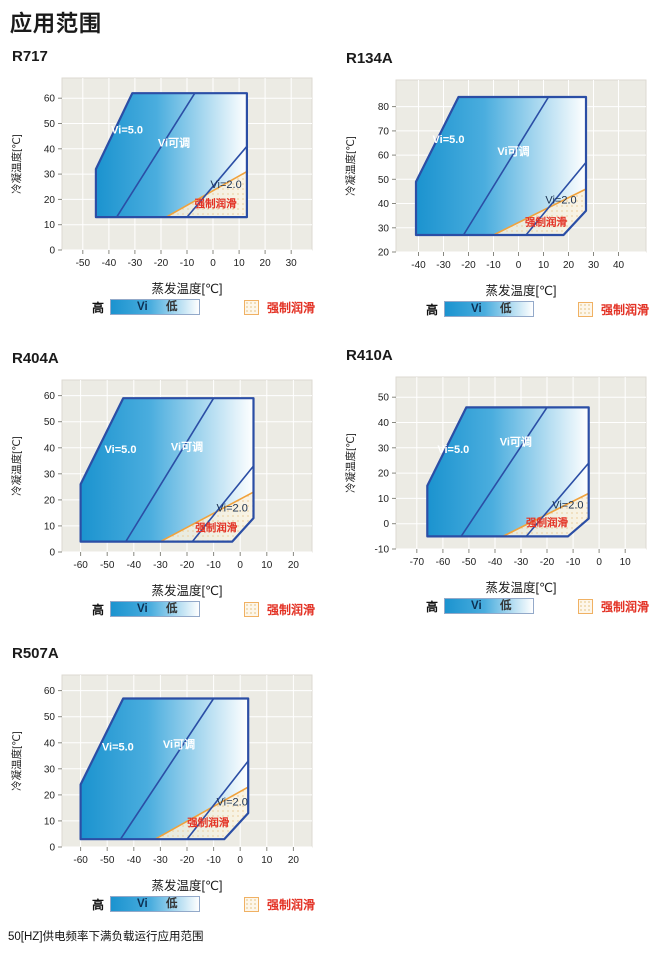 This screenshot has width=671, height=957. What do you see at coordinates (35, 358) in the screenshot?
I see `chart-title-r404a: R404A` at bounding box center [35, 358].